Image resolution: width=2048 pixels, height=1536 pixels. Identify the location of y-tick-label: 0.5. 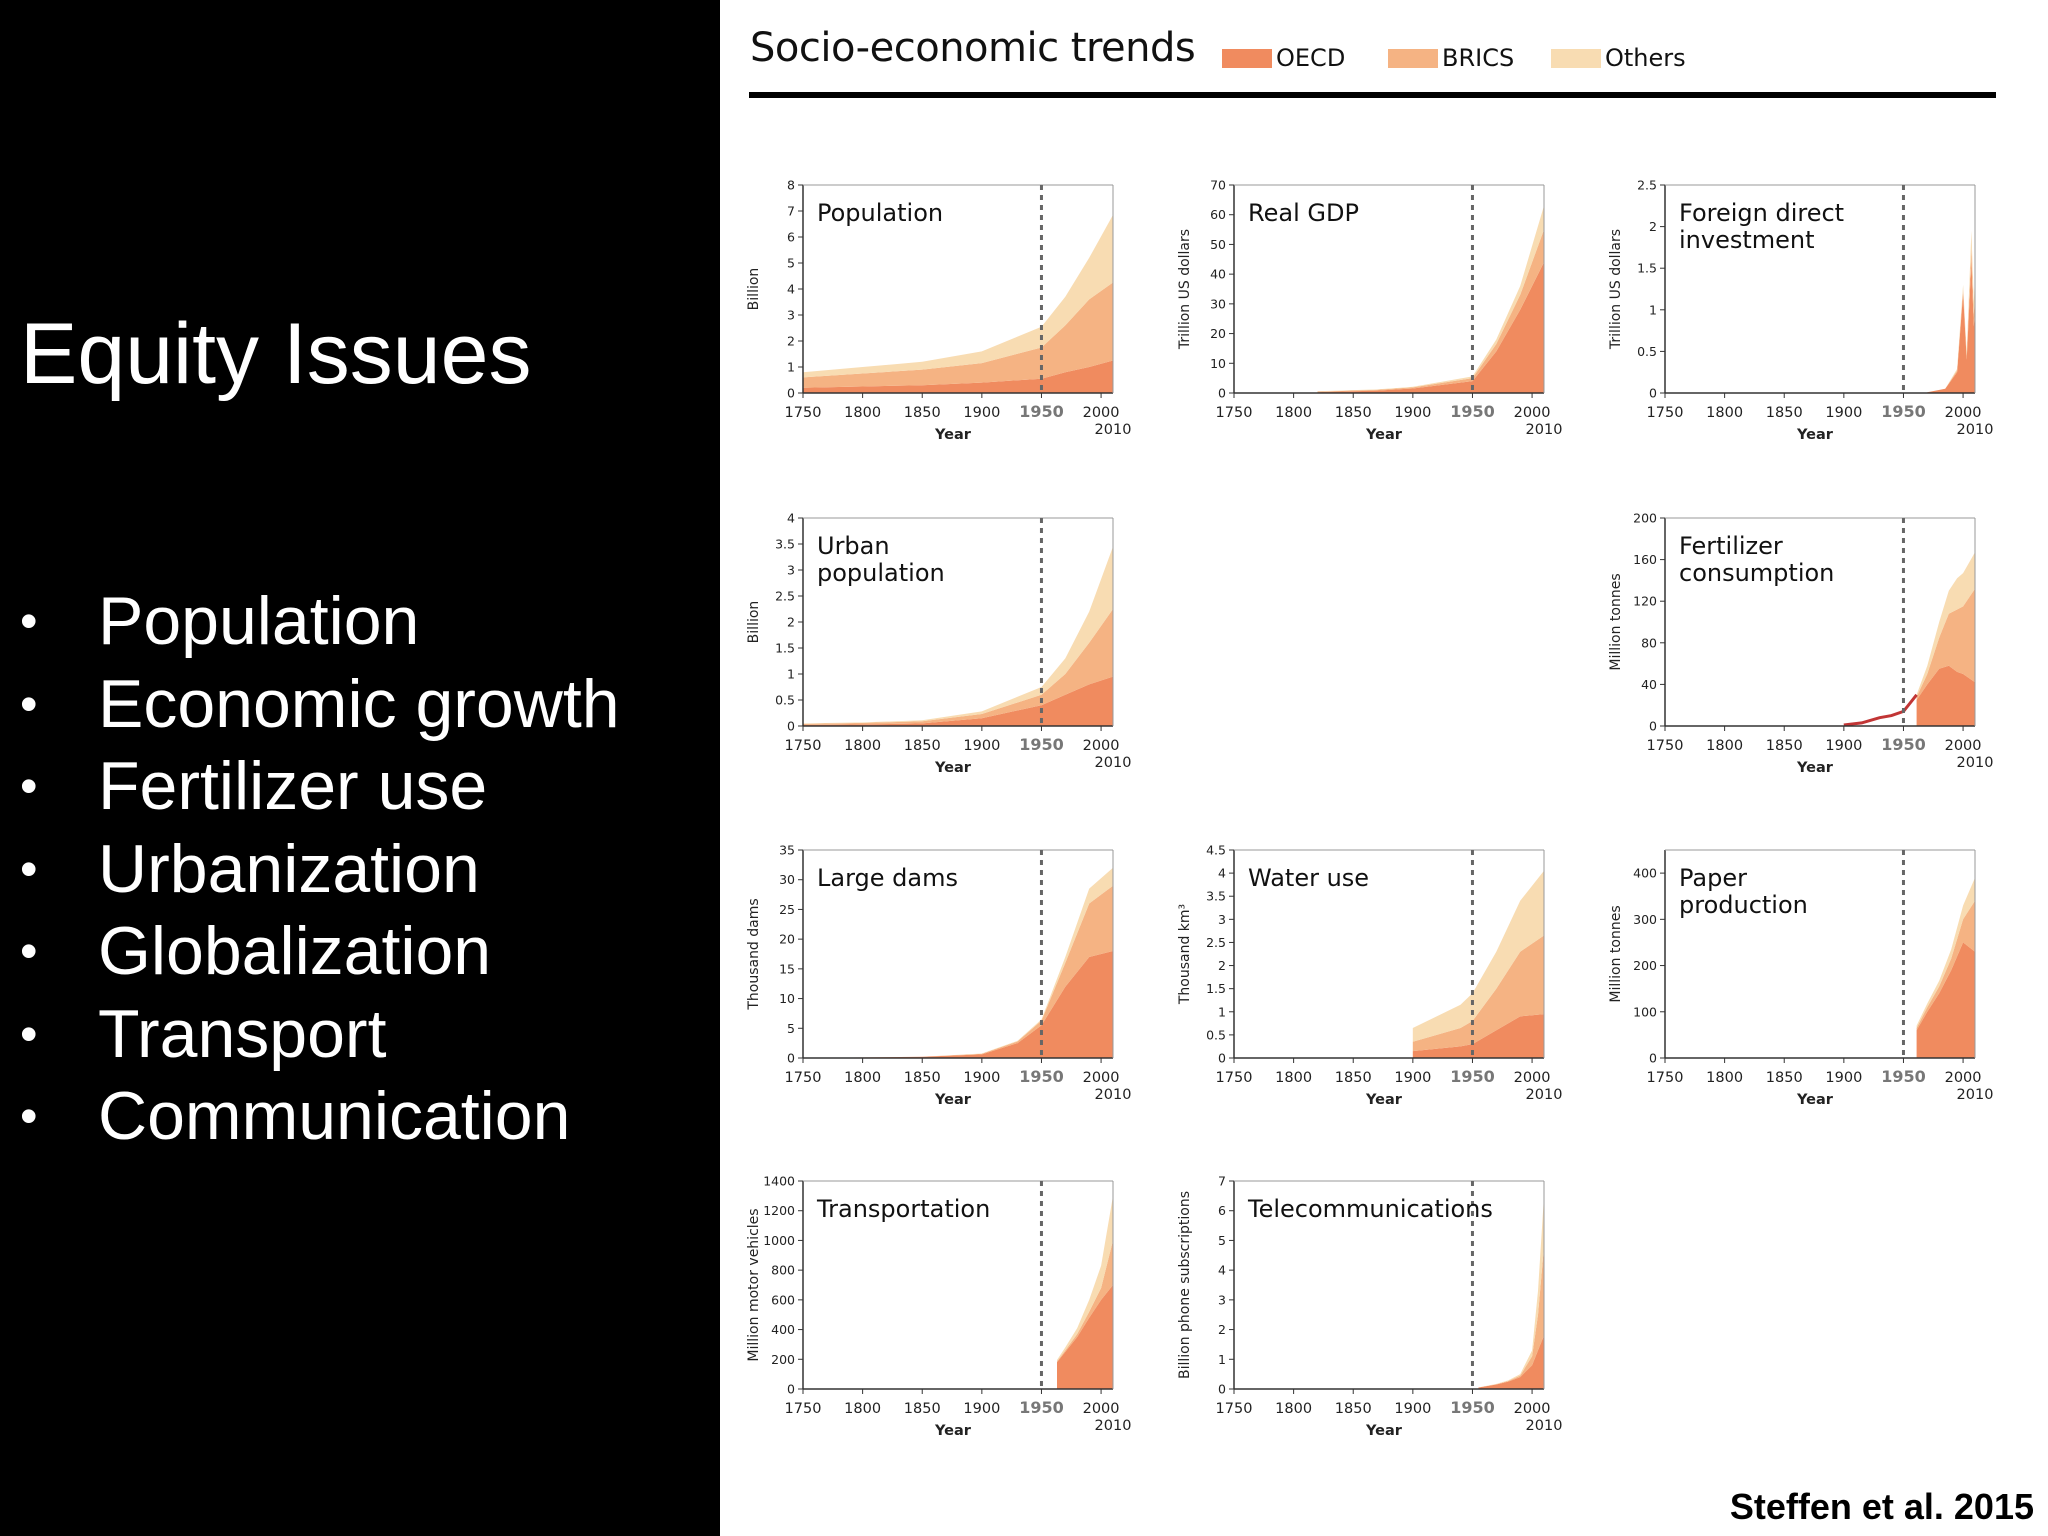
(785, 700).